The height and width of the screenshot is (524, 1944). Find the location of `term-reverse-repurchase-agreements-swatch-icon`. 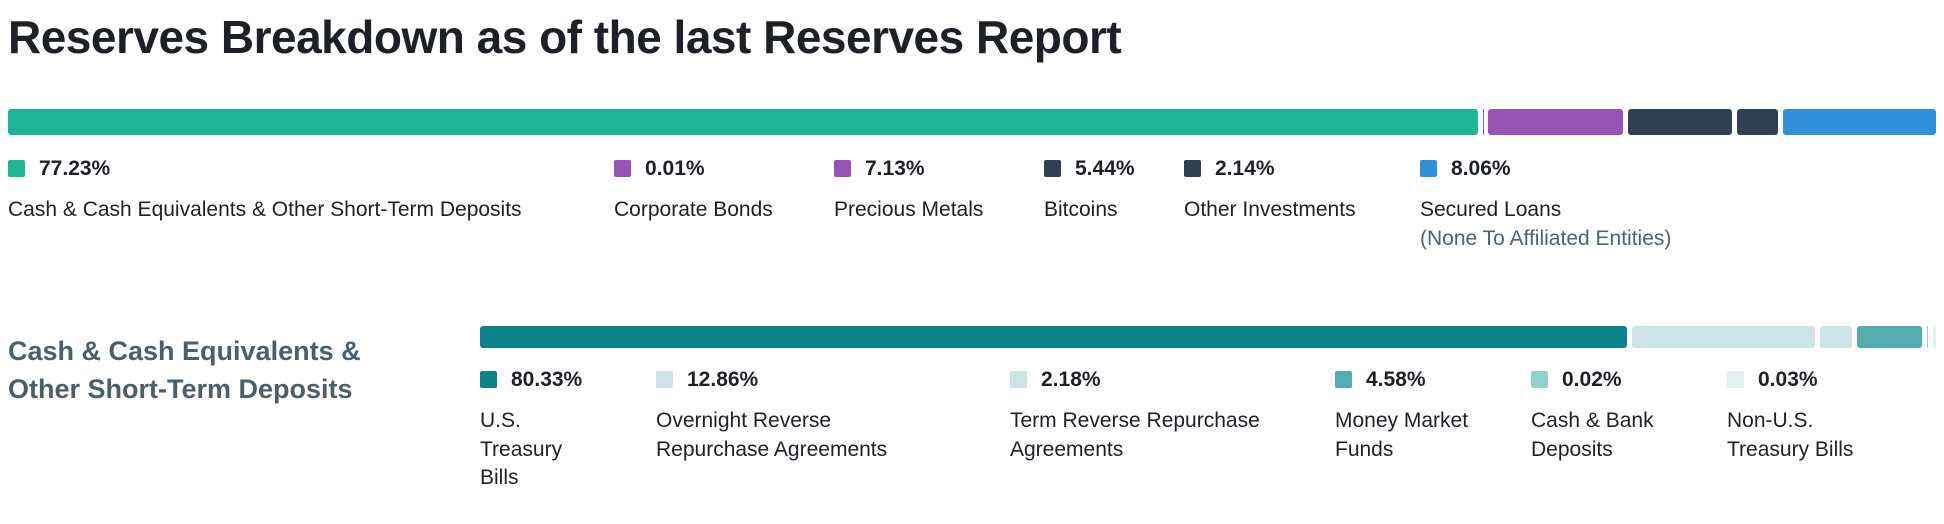

term-reverse-repurchase-agreements-swatch-icon is located at coordinates (1018, 380).